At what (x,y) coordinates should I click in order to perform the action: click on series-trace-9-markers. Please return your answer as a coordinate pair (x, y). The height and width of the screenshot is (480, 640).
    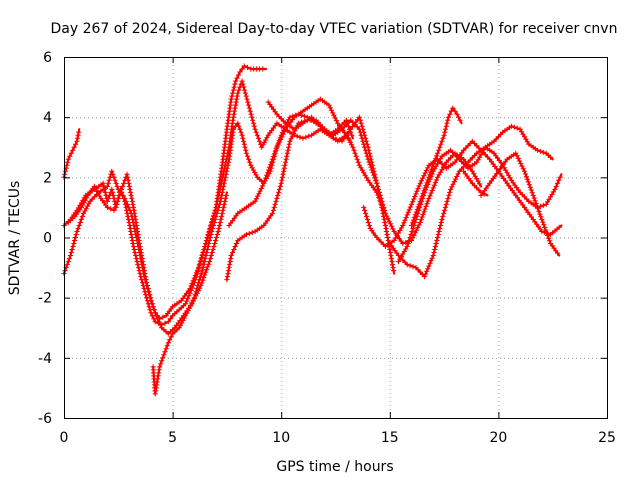
    Looking at the image, I should click on (461, 194).